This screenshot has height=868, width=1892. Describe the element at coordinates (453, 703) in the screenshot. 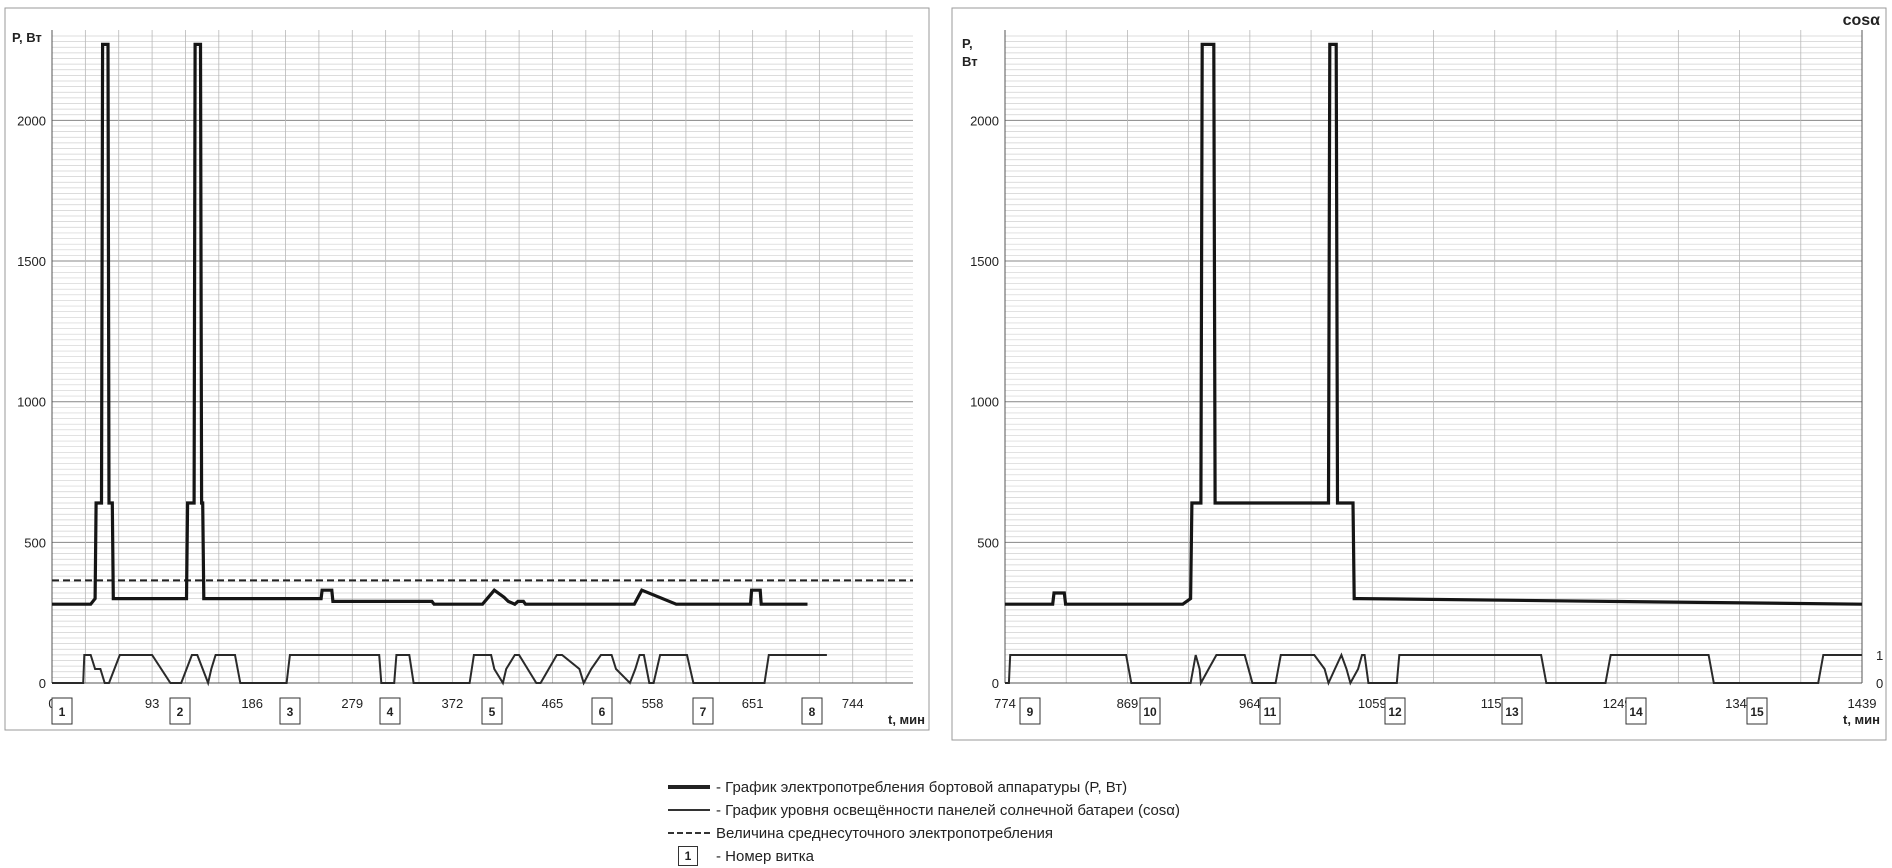

I see `chart1-x-tick-label: 372` at that location.